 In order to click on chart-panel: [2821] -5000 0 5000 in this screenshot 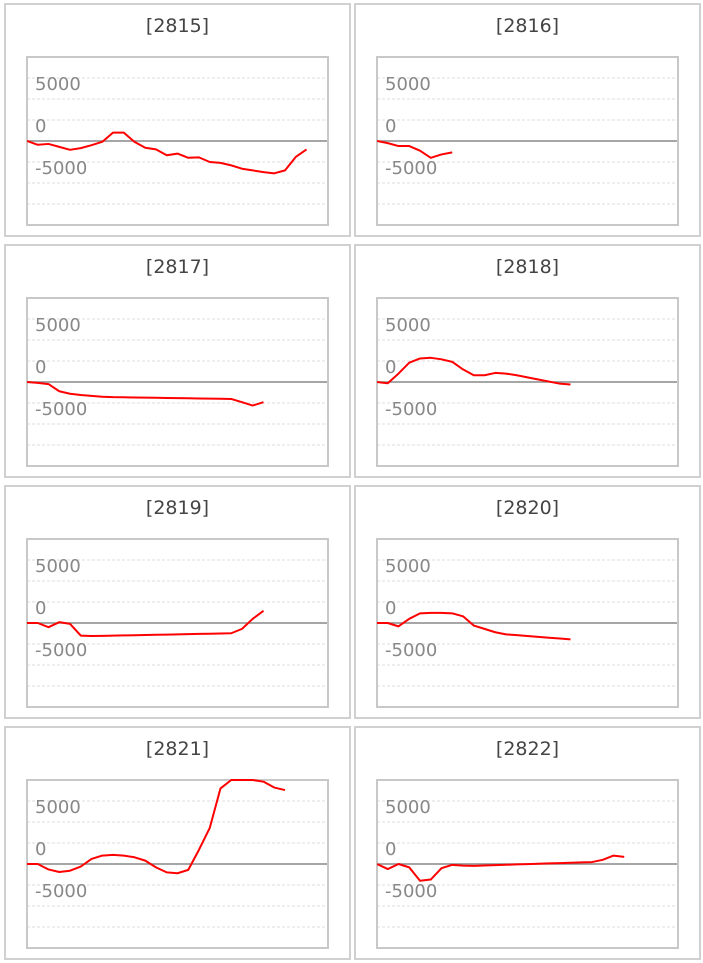, I will do `click(177, 843)`.